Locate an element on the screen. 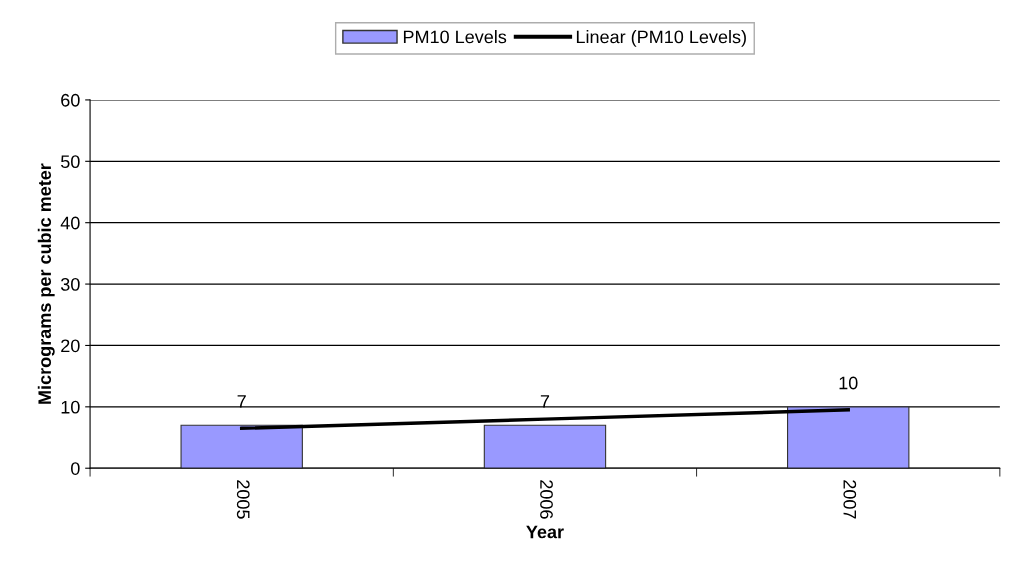 This screenshot has width=1012, height=571. y-tick-label: 30 is located at coordinates (70, 284).